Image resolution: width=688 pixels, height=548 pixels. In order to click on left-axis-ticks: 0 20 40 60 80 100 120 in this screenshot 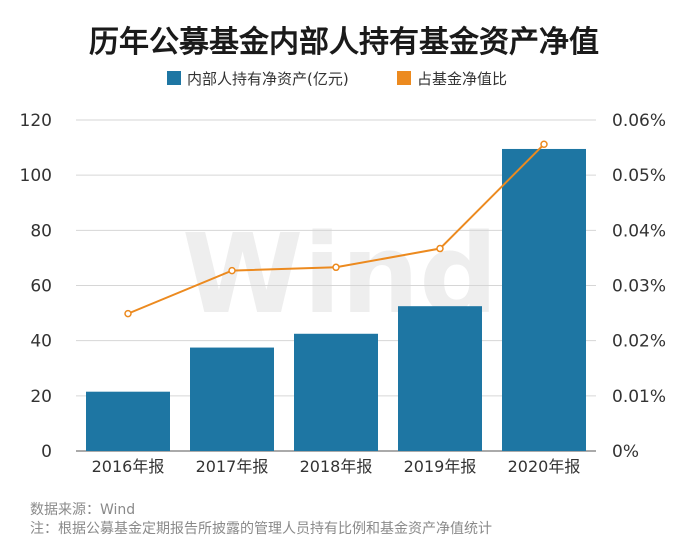, I will do `click(36, 286)`.